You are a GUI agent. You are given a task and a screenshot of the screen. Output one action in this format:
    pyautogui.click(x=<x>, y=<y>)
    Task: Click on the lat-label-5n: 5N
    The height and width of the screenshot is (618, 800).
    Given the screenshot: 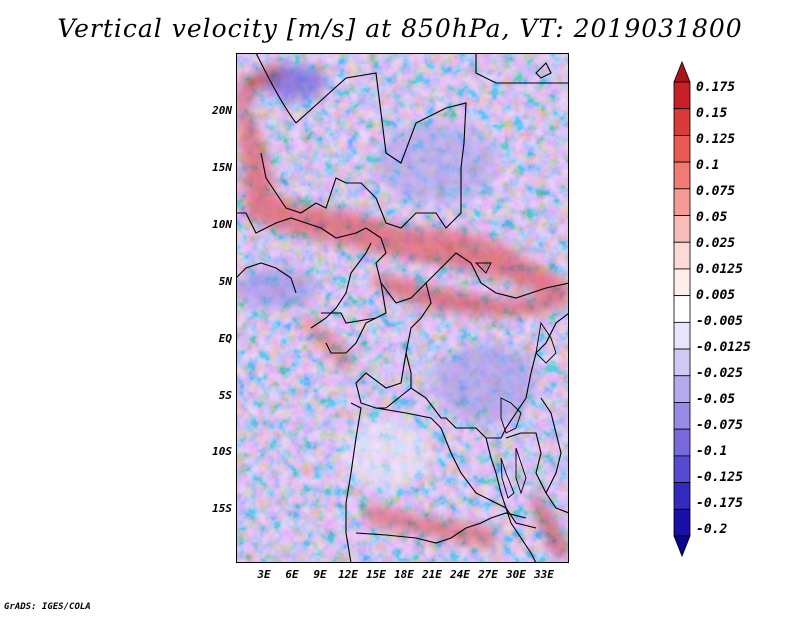 What is the action you would take?
    pyautogui.click(x=225, y=281)
    